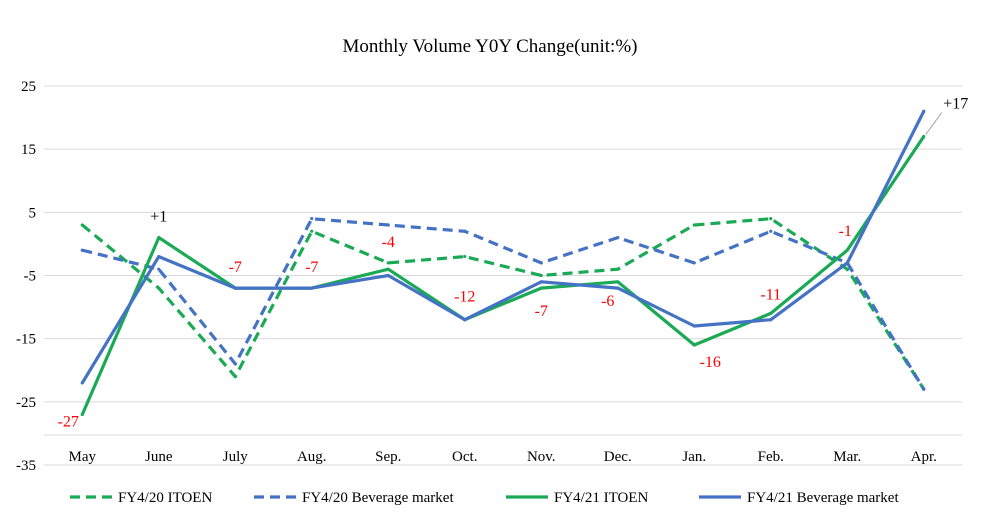 Image resolution: width=989 pixels, height=530 pixels. I want to click on data-label: +1, so click(158, 217).